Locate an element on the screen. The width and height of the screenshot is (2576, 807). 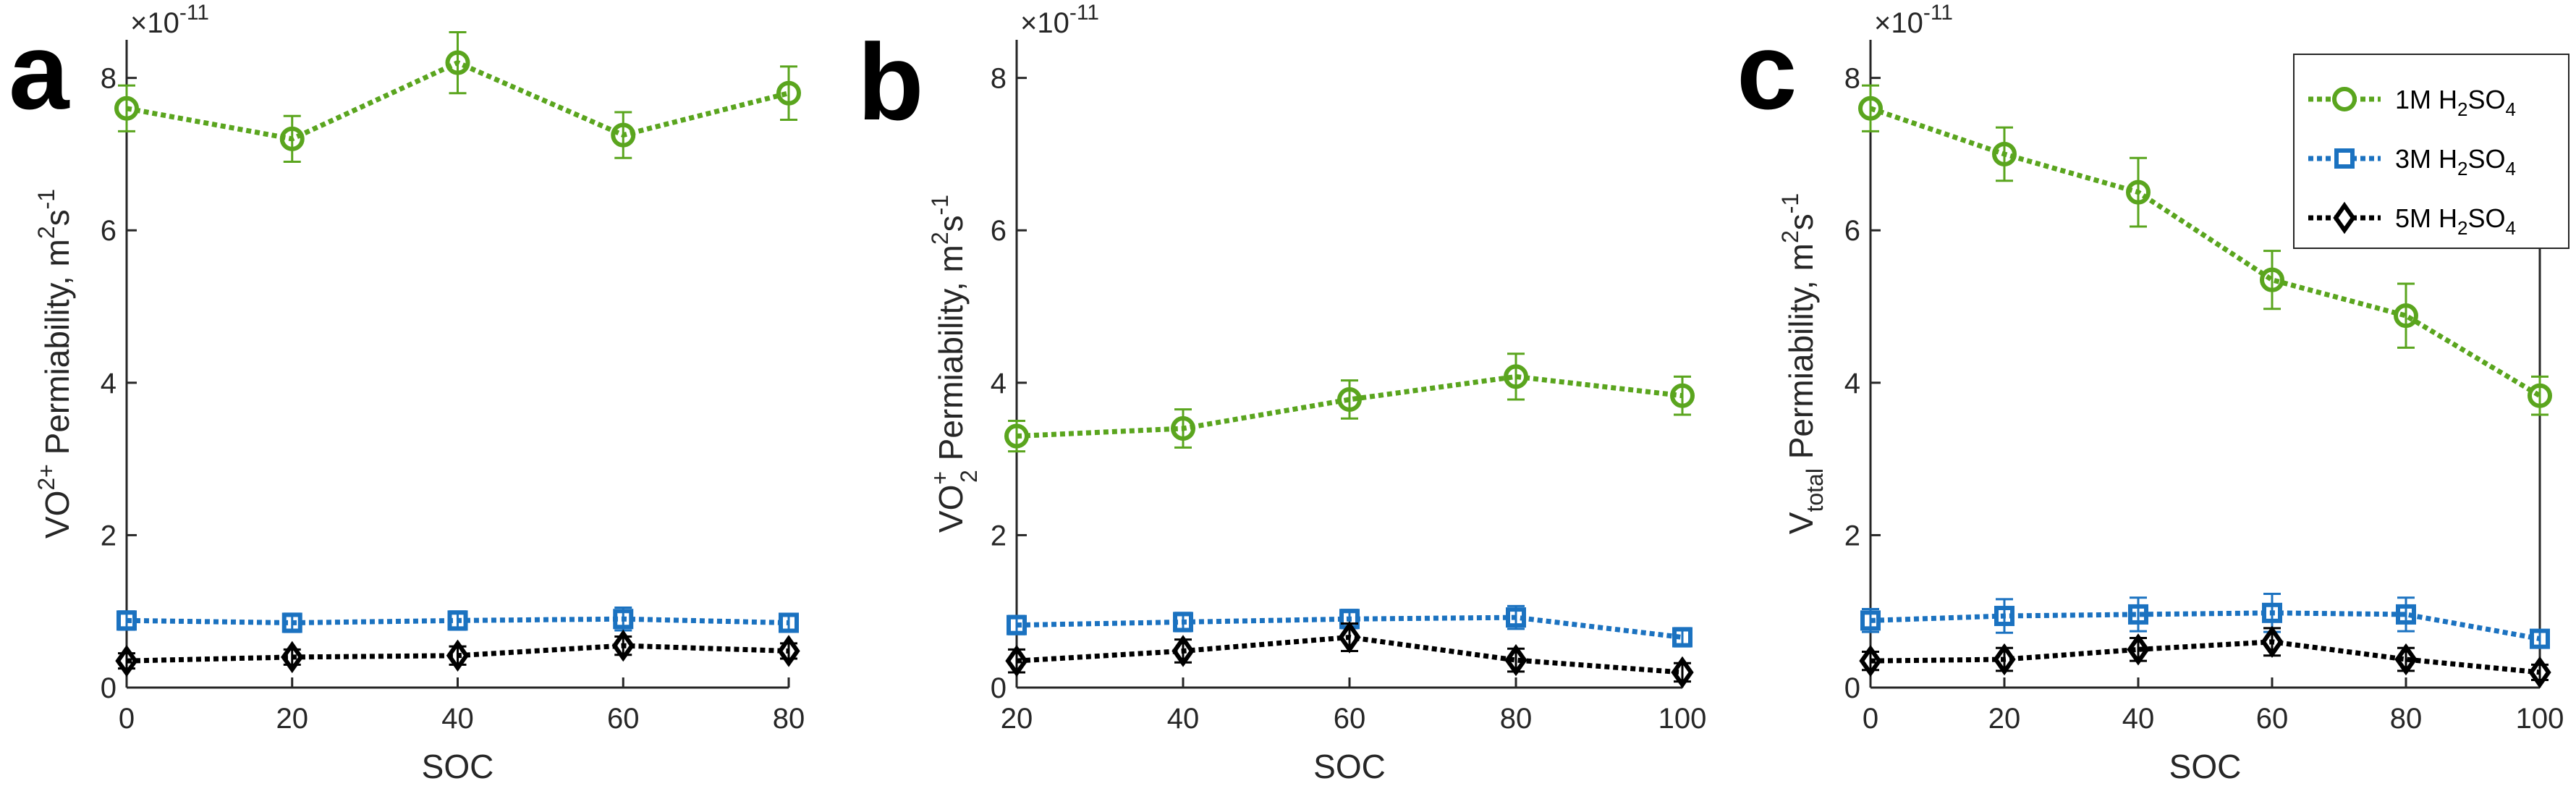
y-tick-label: 6 is located at coordinates (1852, 231).